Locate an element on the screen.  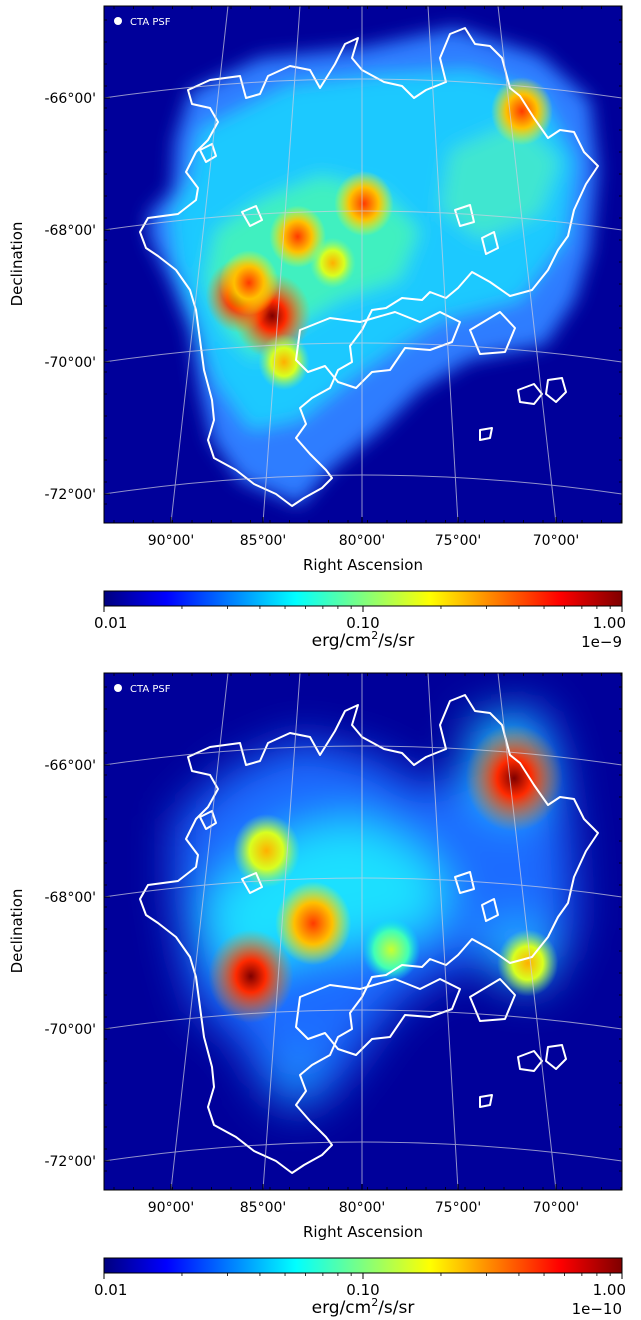
top-x-axis-label: Right Ascension is located at coordinates (363, 565).